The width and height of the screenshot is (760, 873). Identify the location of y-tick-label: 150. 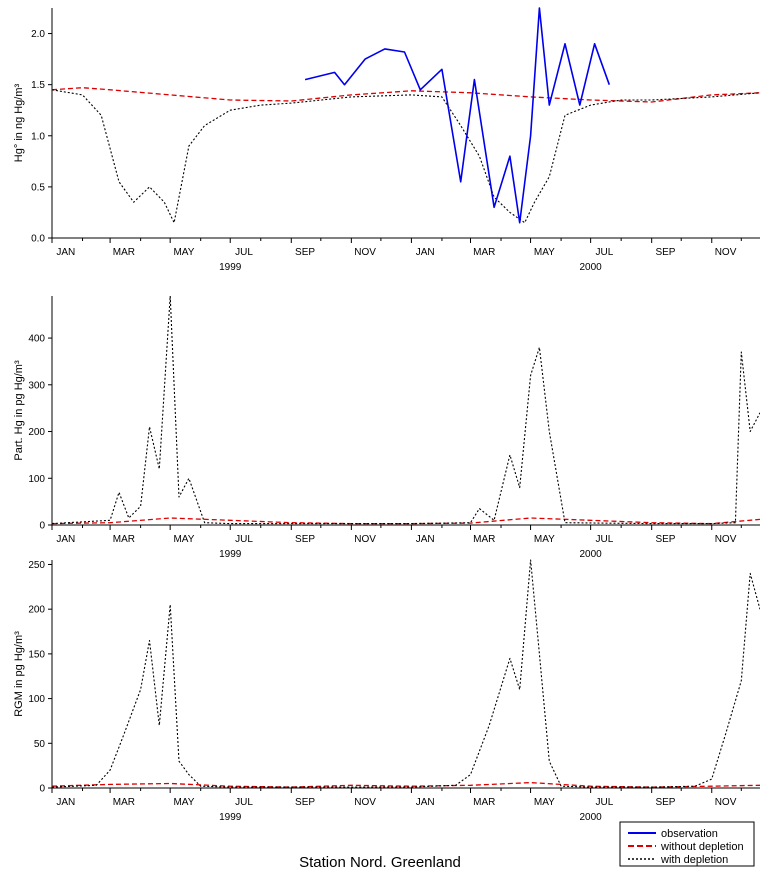
(36, 654).